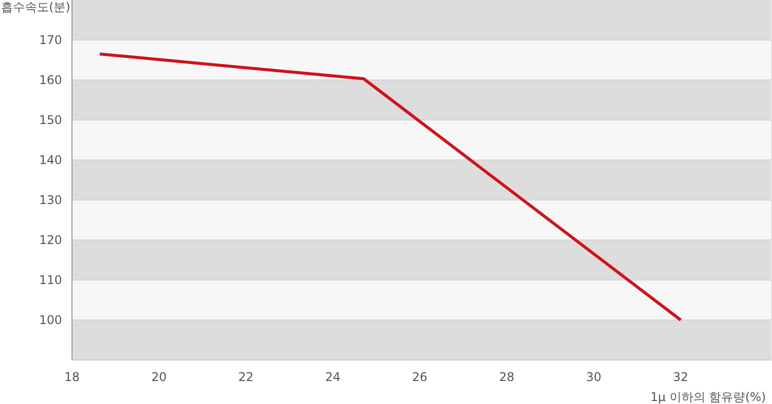  What do you see at coordinates (50, 40) in the screenshot?
I see `y-tick-label: 170` at bounding box center [50, 40].